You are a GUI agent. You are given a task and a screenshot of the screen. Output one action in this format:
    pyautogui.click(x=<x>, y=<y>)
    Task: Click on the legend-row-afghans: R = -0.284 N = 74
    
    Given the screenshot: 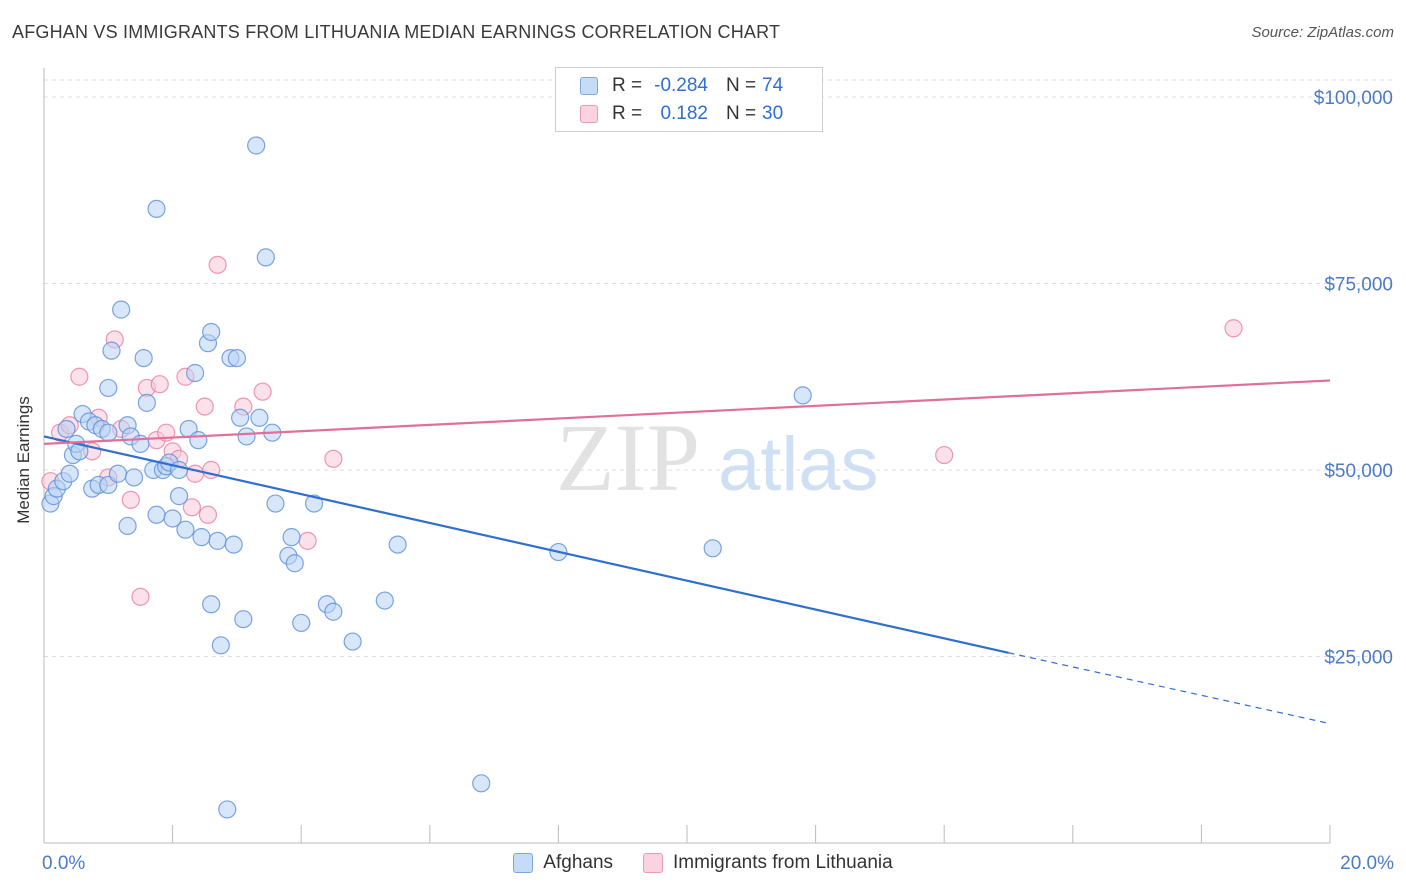 What is the action you would take?
    pyautogui.click(x=681, y=86)
    